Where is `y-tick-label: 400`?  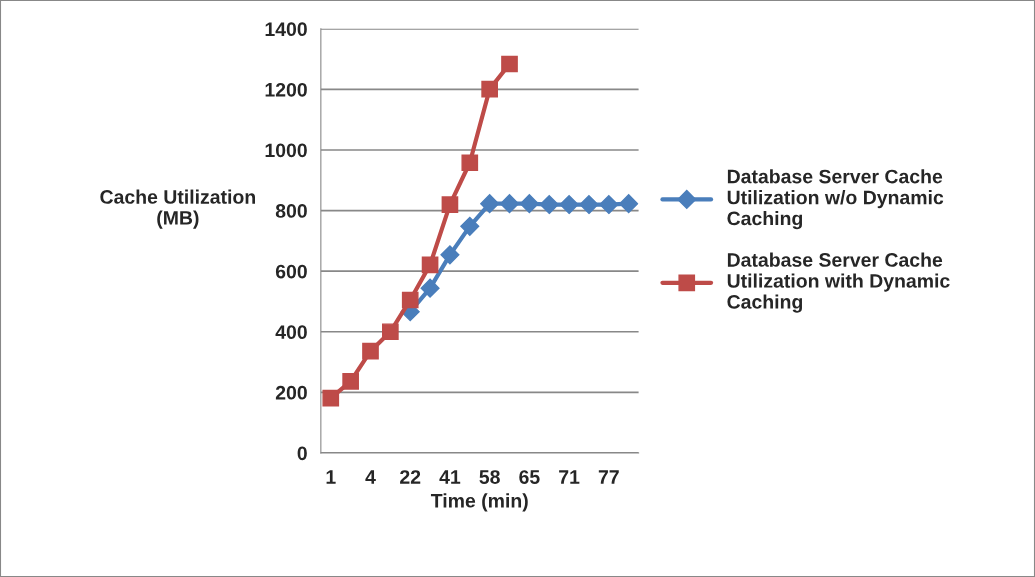
y-tick-label: 400 is located at coordinates (291, 332).